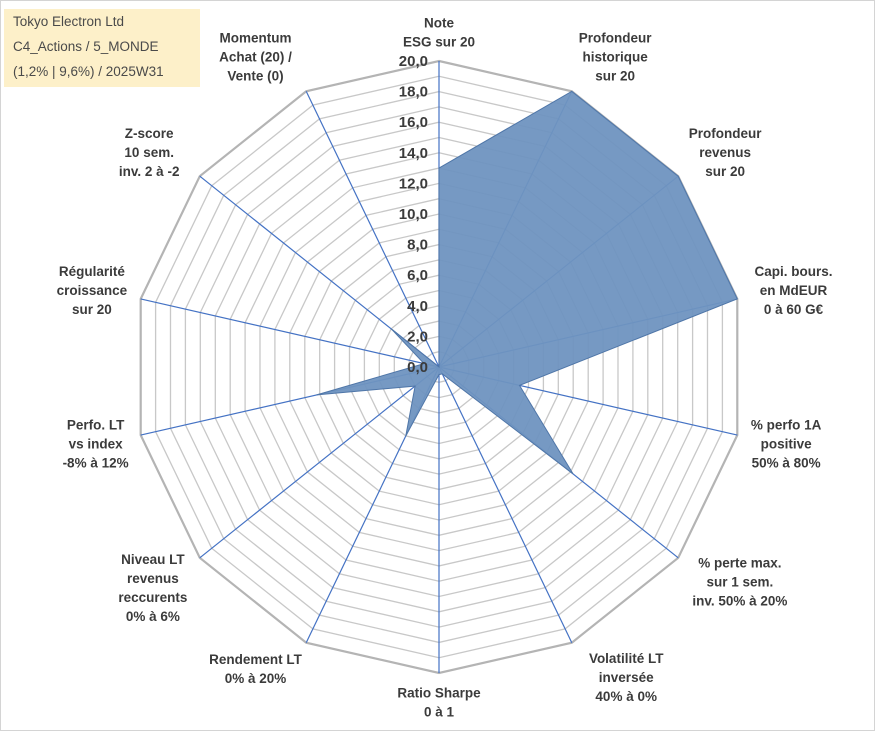  Describe the element at coordinates (725, 152) in the screenshot. I see `axis-label: Profondeur revenus sur 20` at that location.